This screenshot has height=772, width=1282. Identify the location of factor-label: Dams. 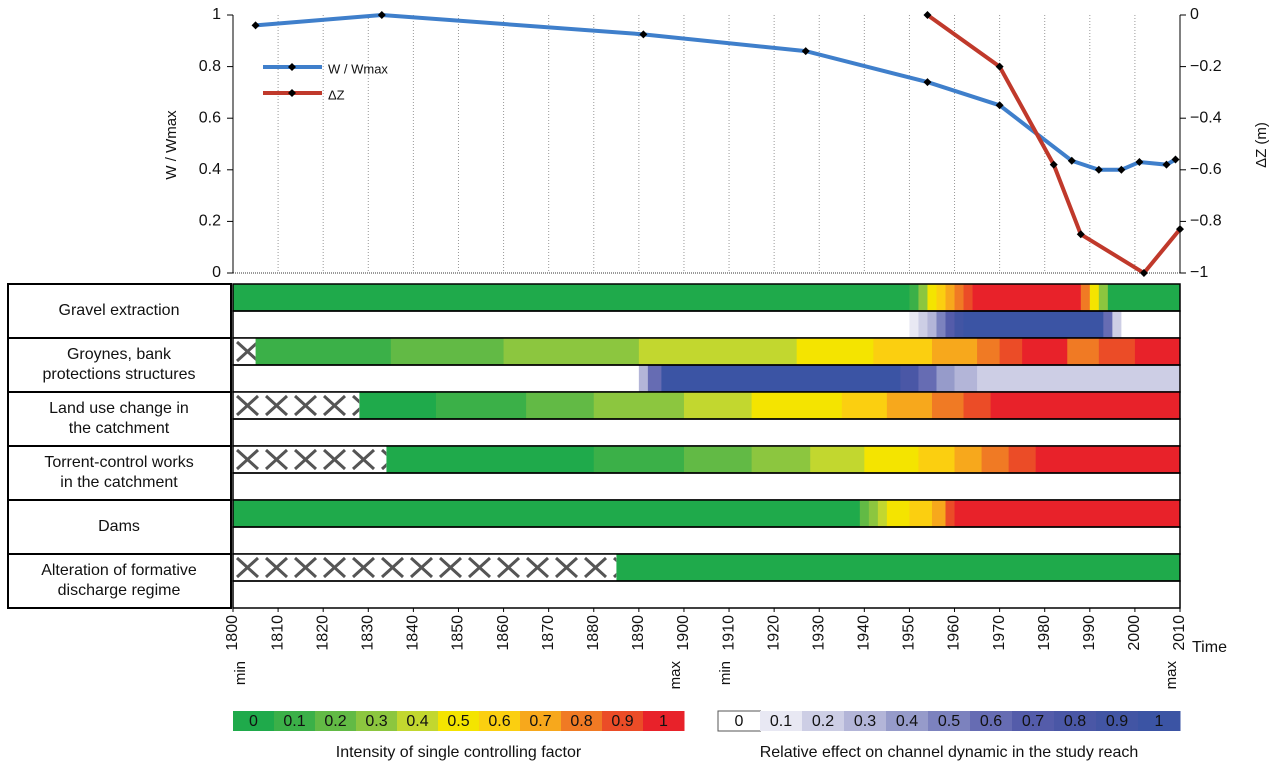
(119, 526).